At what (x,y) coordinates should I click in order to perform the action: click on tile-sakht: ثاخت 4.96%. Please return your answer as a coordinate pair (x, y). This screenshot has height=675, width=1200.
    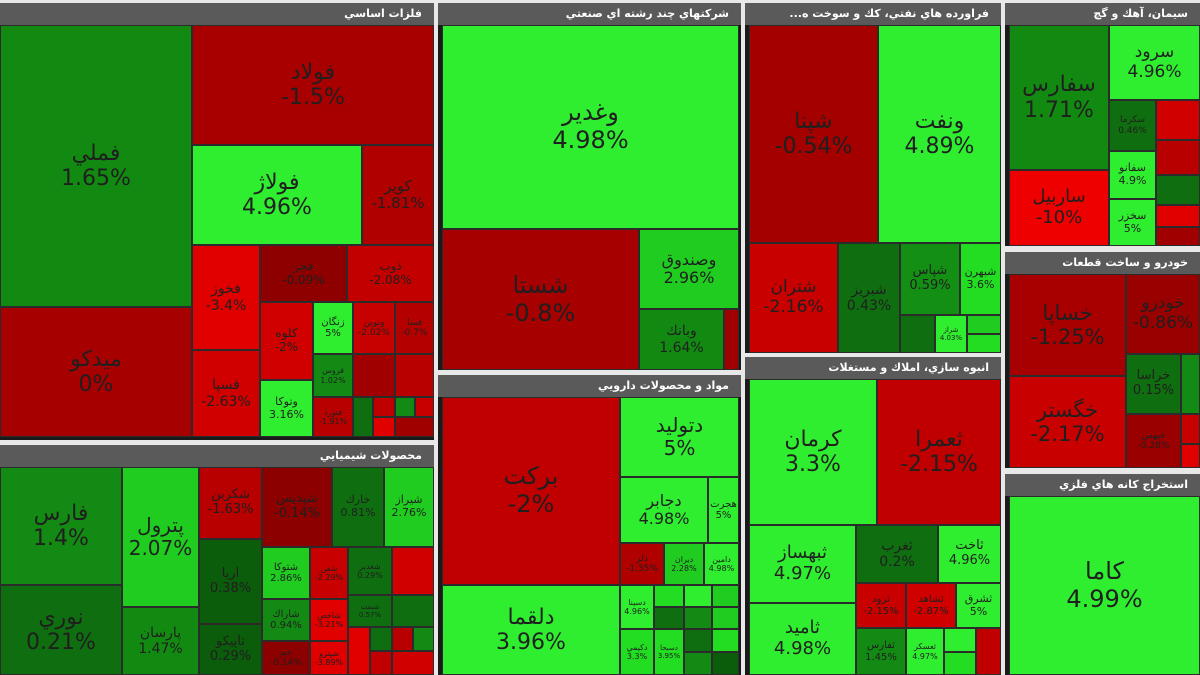
    Looking at the image, I should click on (969, 554).